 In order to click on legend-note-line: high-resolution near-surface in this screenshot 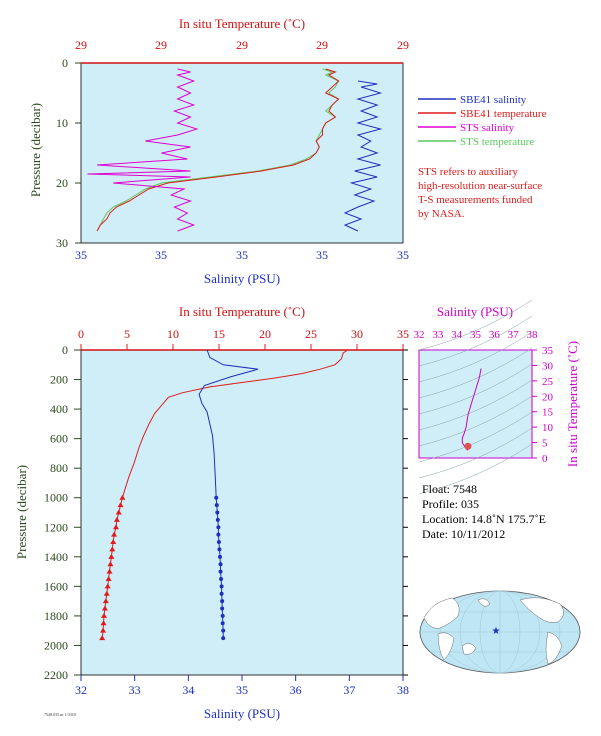, I will do `click(480, 186)`.